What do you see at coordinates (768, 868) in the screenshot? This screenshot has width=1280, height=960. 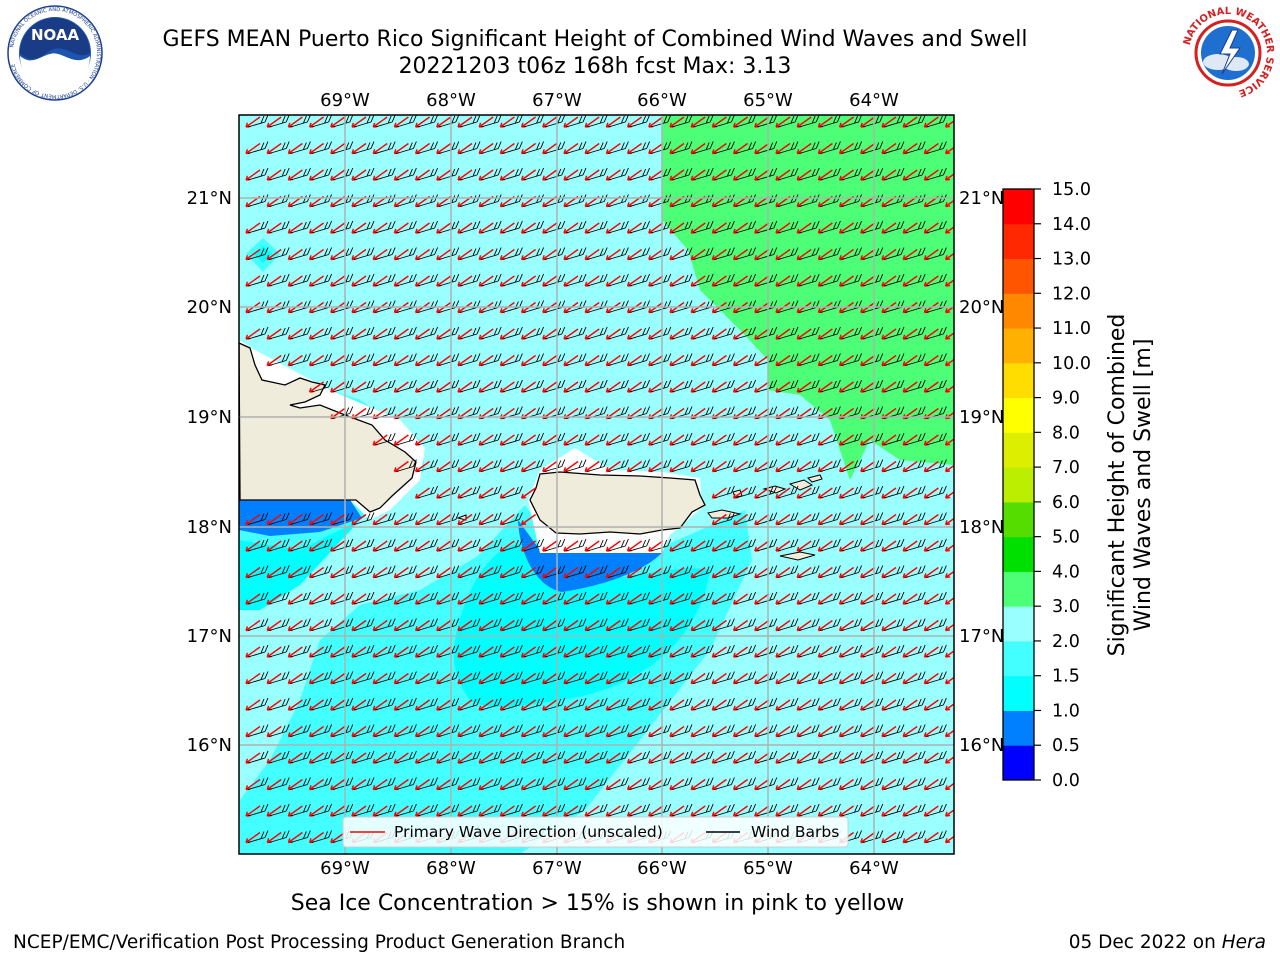 I see `lon-label-bottom-65w: 65°W` at bounding box center [768, 868].